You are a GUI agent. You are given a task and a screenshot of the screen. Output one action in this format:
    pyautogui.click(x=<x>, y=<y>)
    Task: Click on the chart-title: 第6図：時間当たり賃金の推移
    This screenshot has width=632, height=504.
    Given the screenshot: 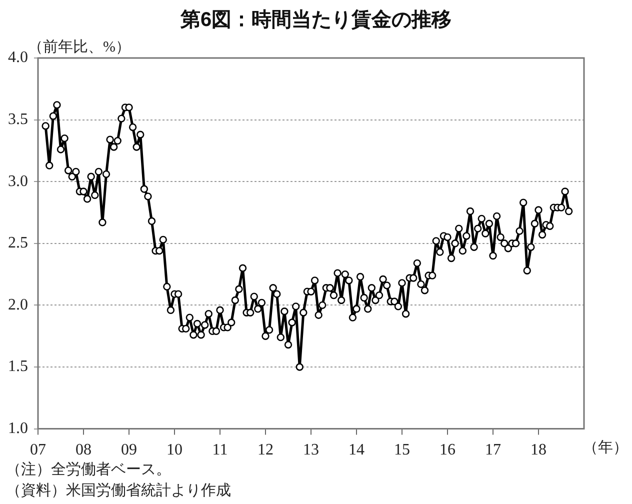 What is the action you would take?
    pyautogui.click(x=316, y=20)
    